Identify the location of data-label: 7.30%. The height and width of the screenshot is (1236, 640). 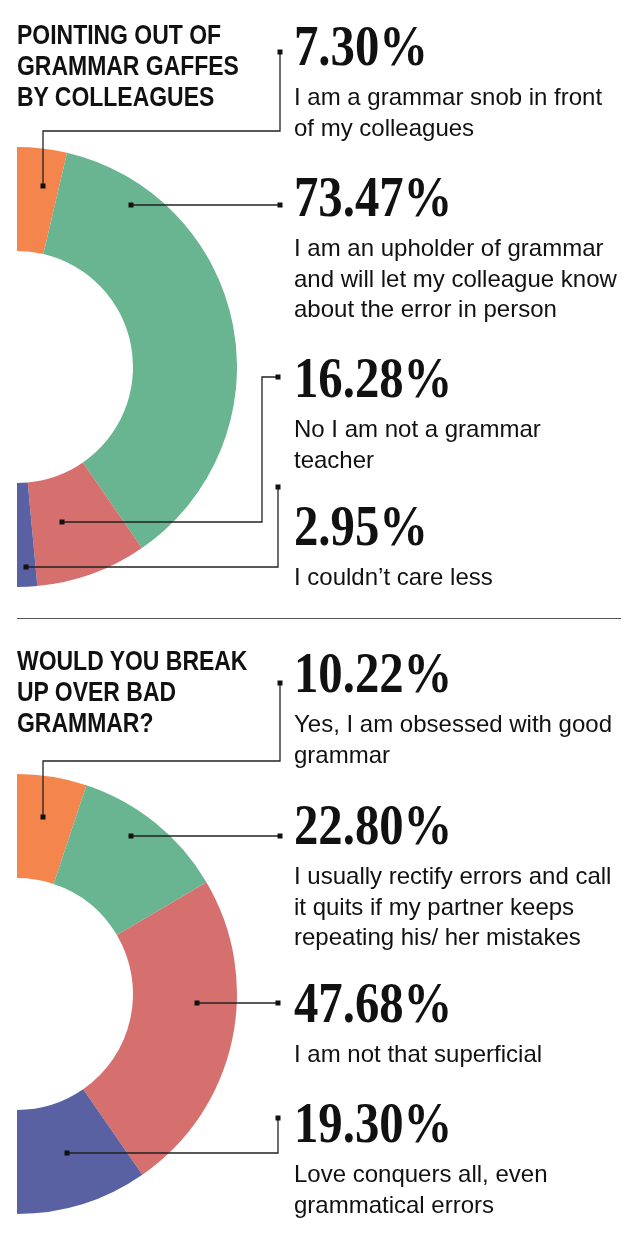
(361, 46).